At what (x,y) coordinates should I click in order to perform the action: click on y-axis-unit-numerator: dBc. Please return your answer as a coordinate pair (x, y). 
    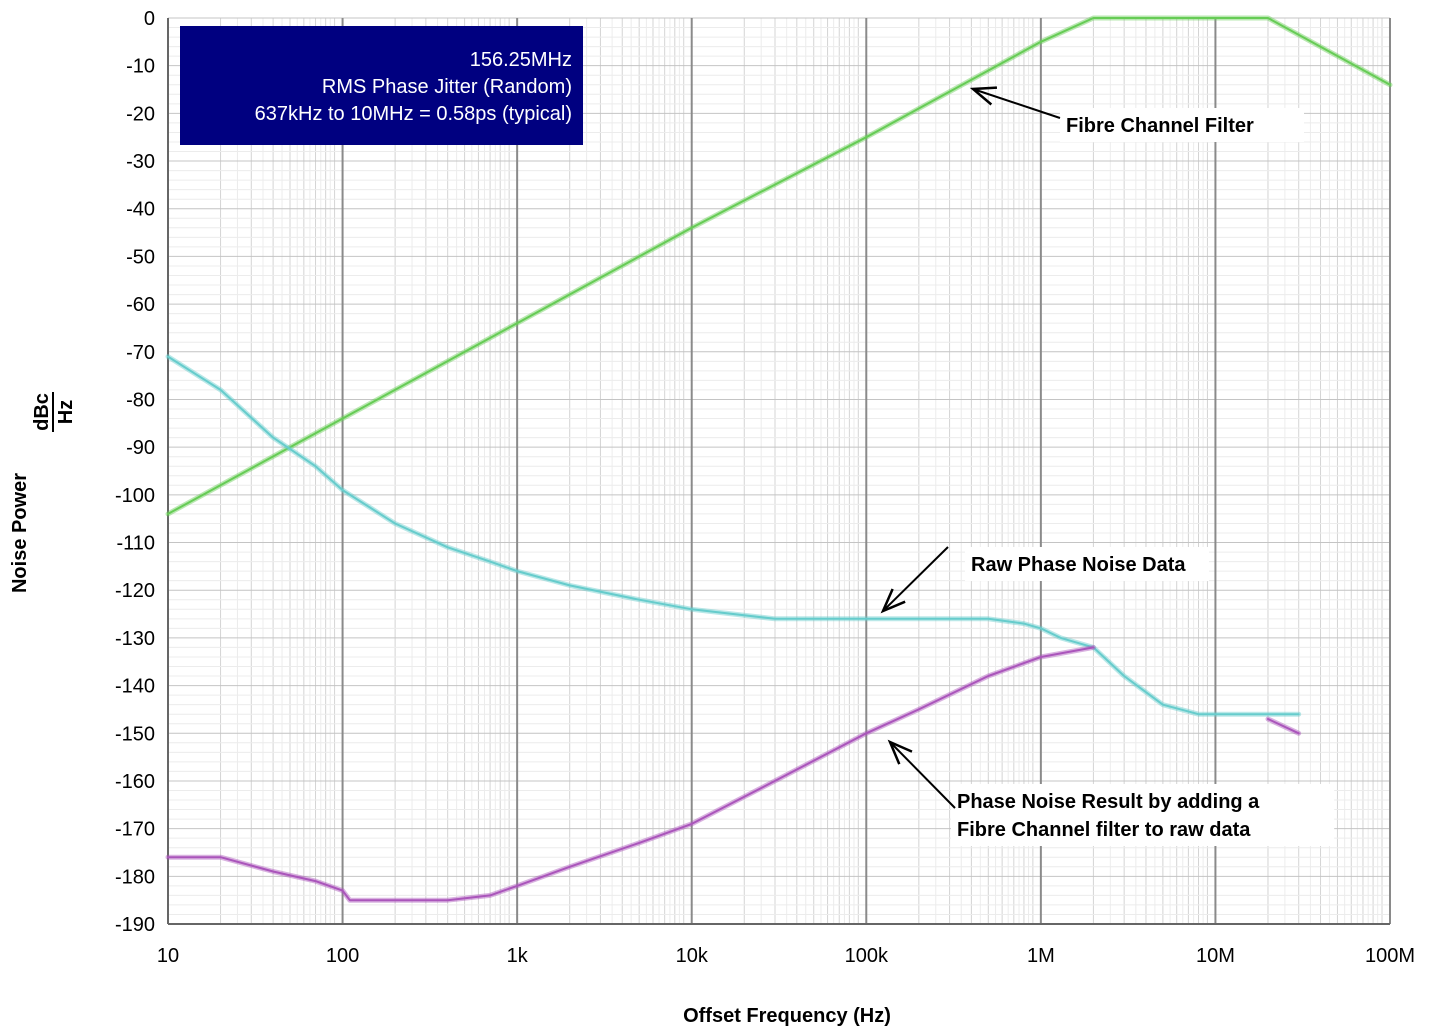
    Looking at the image, I should click on (42, 412).